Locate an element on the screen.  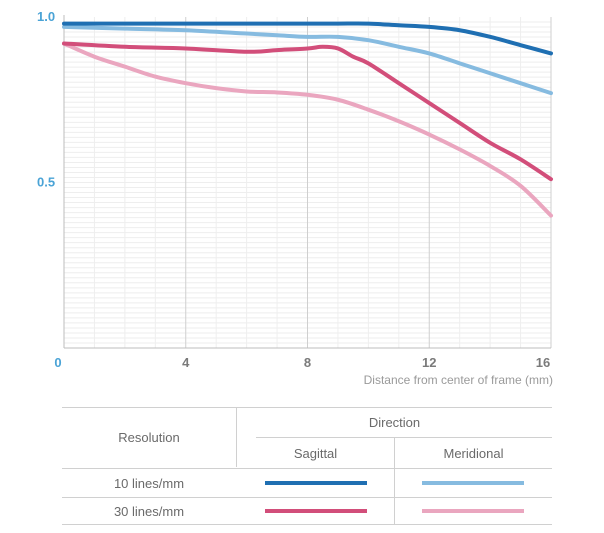
legend-vertical-rule is located at coordinates (236, 437).